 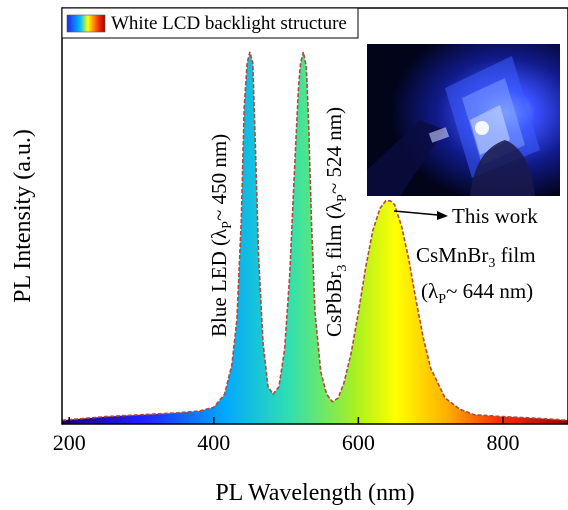 What do you see at coordinates (86, 23) in the screenshot?
I see `legend-swatch` at bounding box center [86, 23].